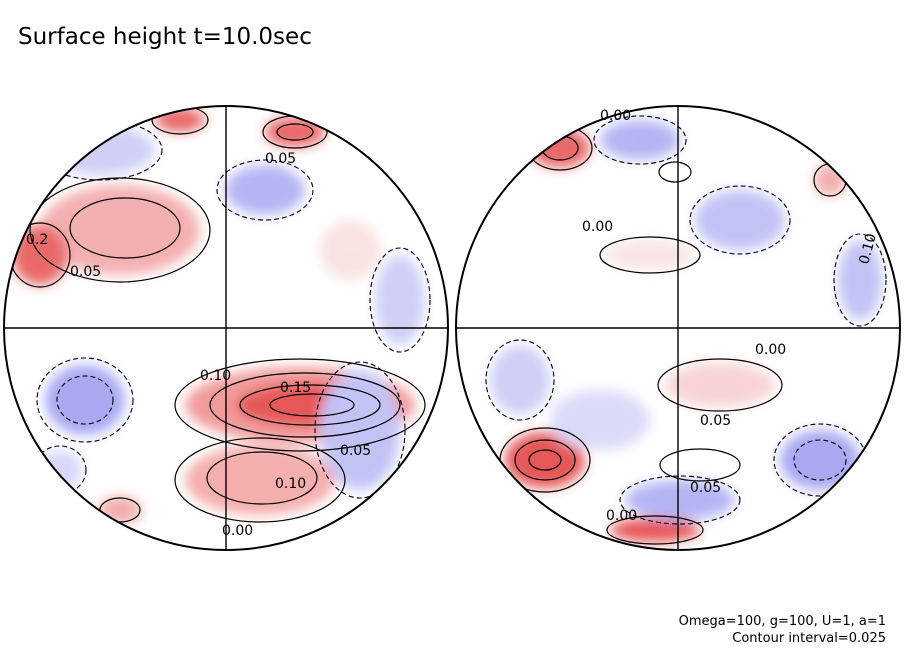 The height and width of the screenshot is (654, 904). I want to click on contour-interval-line: Contour interval=0.025, so click(809, 638).